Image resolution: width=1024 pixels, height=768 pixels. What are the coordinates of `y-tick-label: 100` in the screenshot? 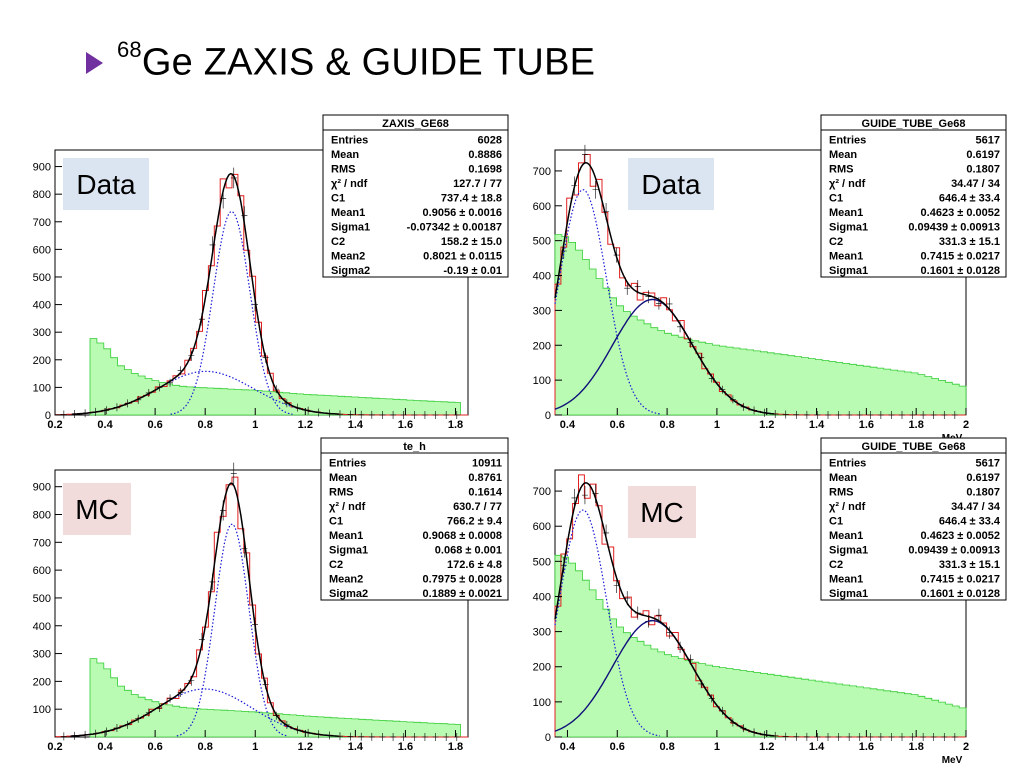 It's located at (542, 381).